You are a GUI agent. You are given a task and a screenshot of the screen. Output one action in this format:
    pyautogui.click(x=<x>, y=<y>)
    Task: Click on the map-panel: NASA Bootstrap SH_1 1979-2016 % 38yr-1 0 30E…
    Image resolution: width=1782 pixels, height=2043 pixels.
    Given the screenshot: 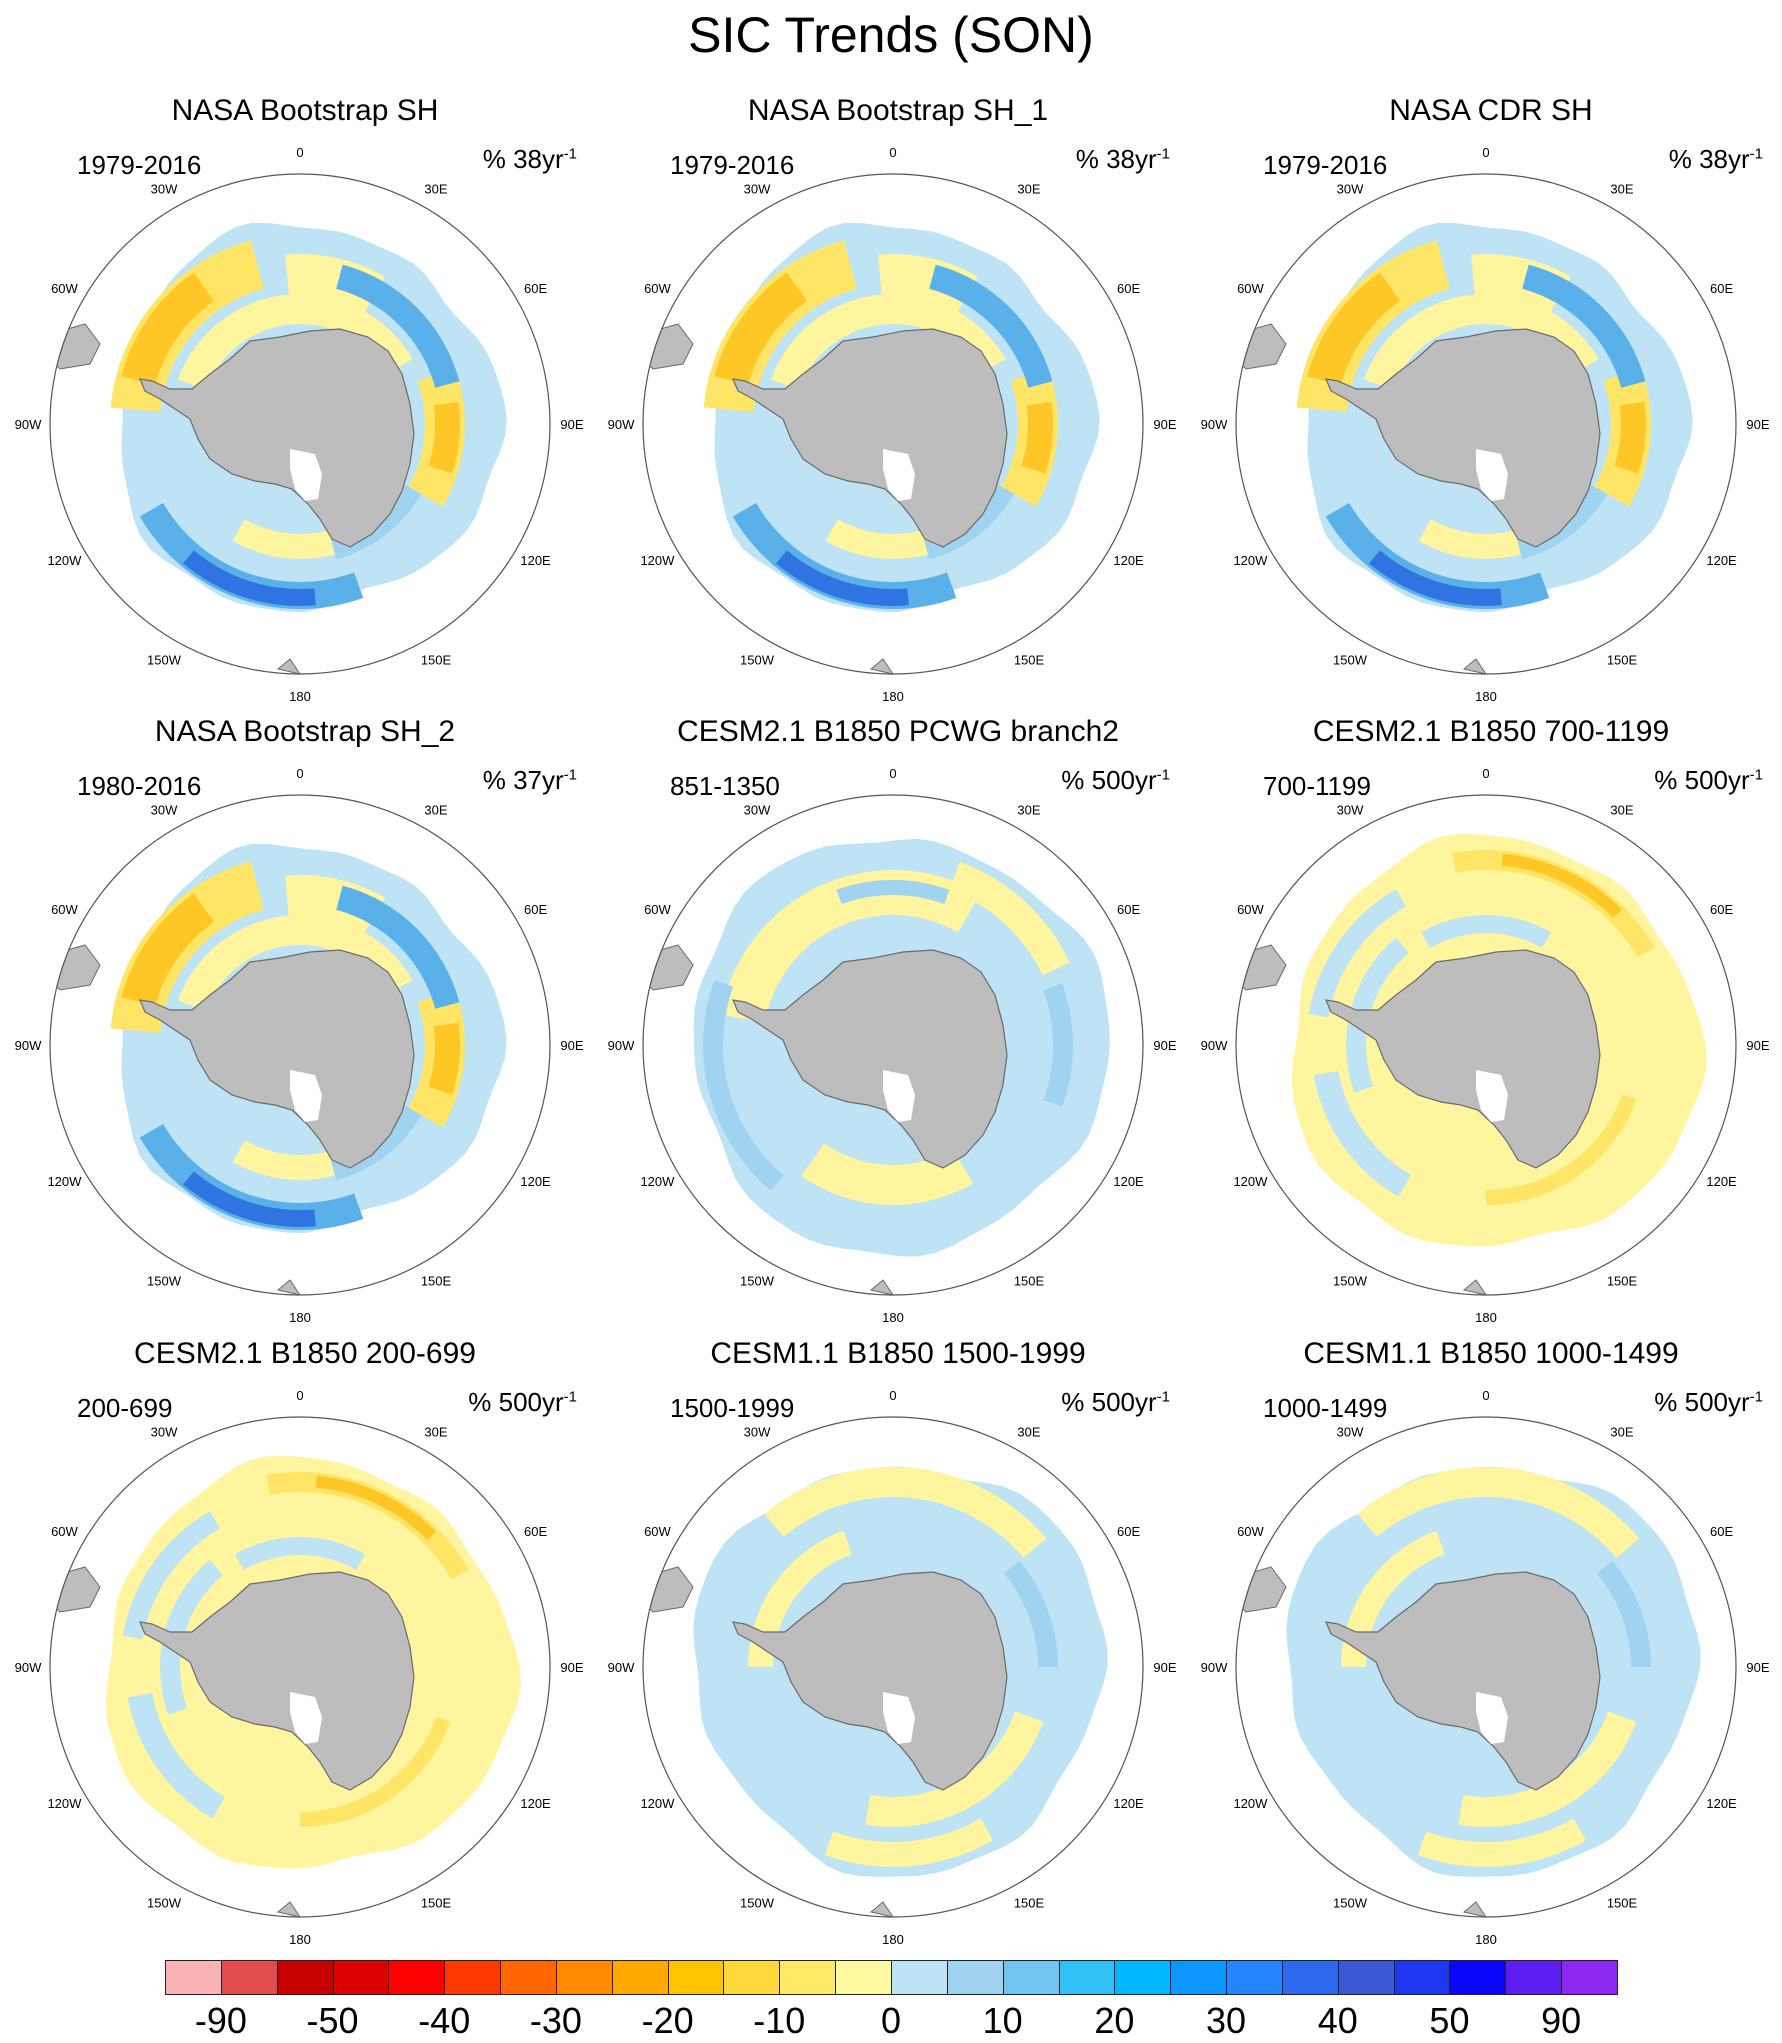 What is the action you would take?
    pyautogui.click(x=893, y=404)
    